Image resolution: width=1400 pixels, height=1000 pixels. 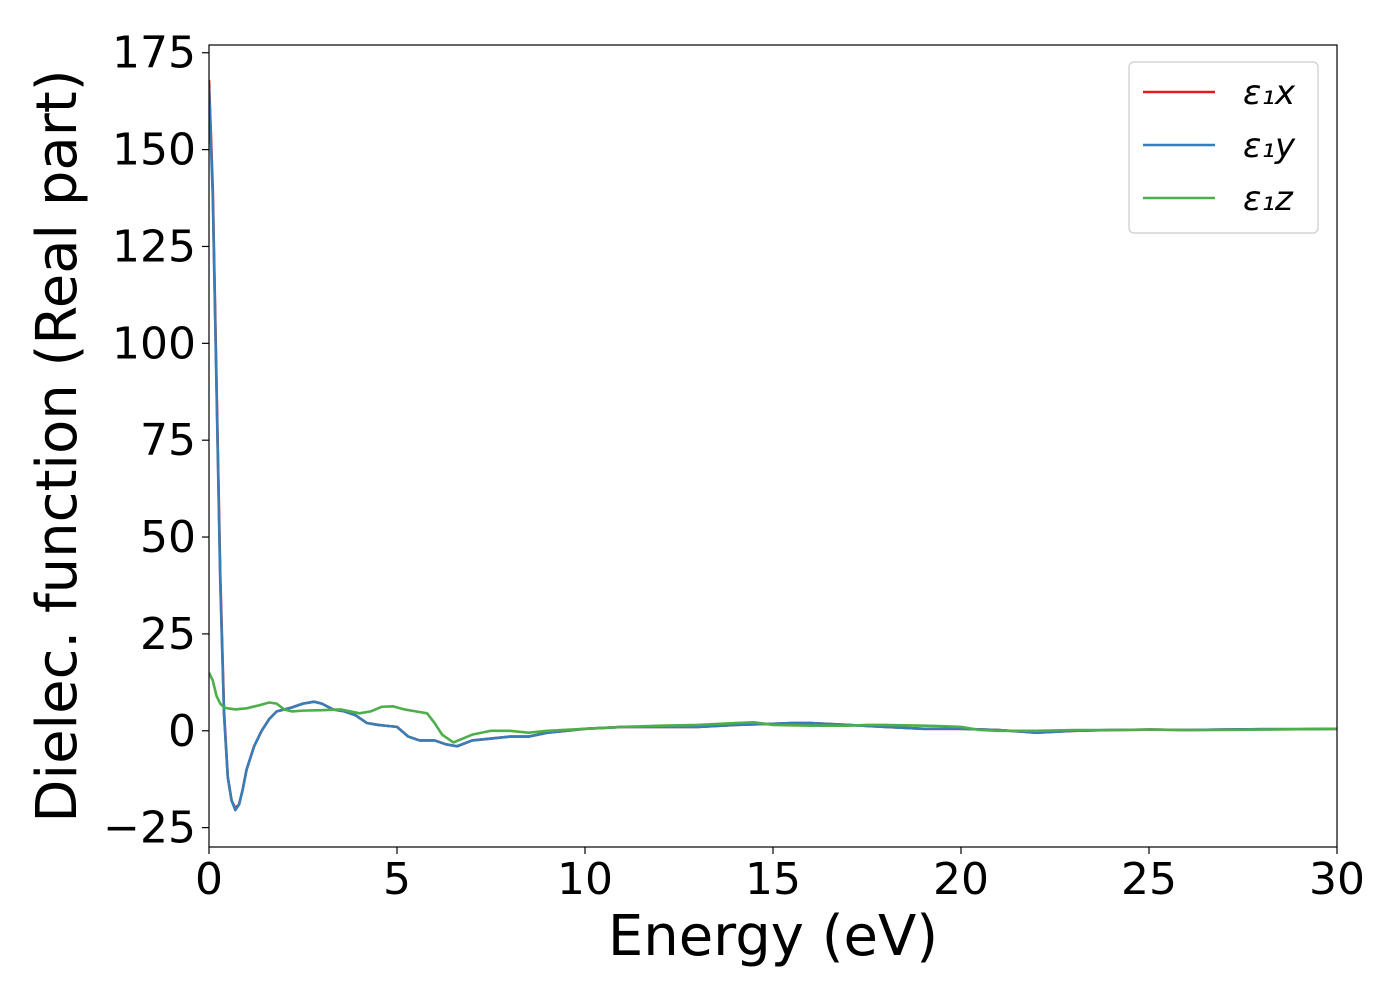 I want to click on x-tick-label: 5, so click(x=397, y=879).